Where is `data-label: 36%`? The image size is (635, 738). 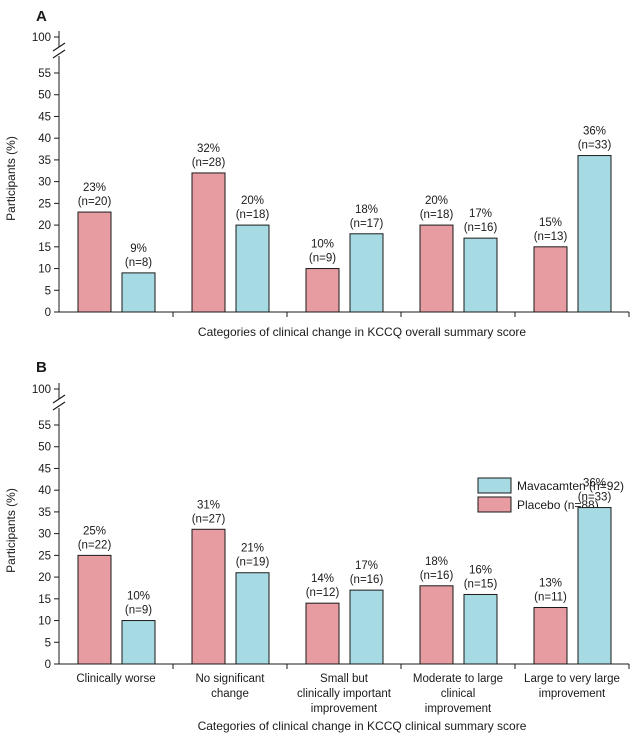 data-label: 36% is located at coordinates (594, 132).